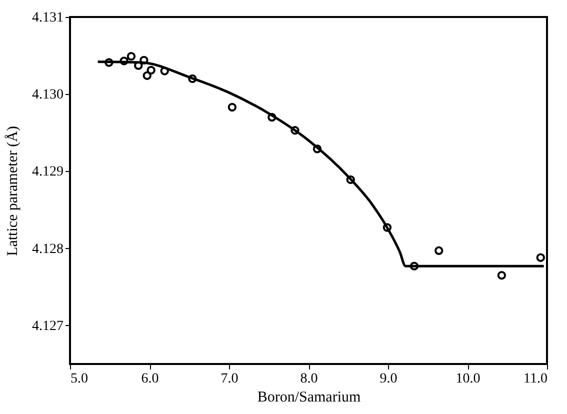 The width and height of the screenshot is (567, 414). Describe the element at coordinates (48, 326) in the screenshot. I see `y-tick-label: 4.127` at that location.